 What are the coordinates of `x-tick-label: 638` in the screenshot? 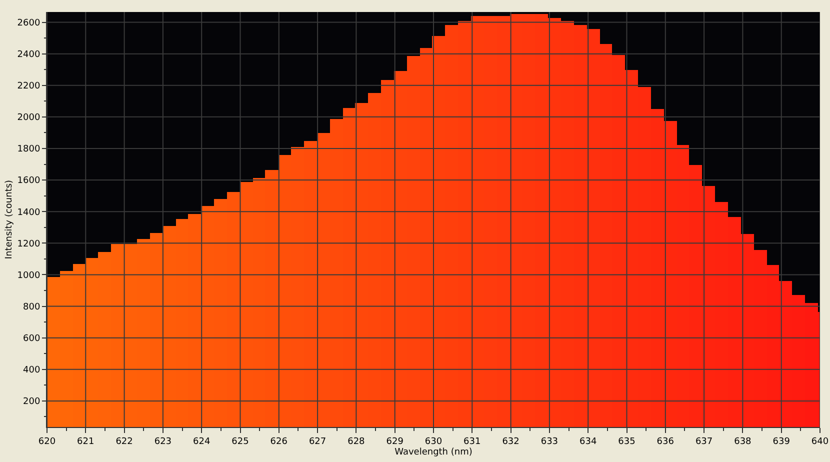 It's located at (743, 441).